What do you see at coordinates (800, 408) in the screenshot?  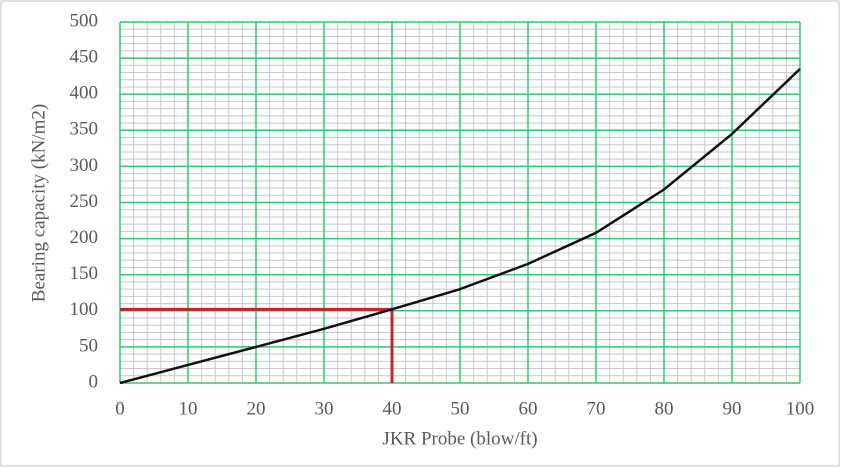 I see `x-tick-label: 100` at bounding box center [800, 408].